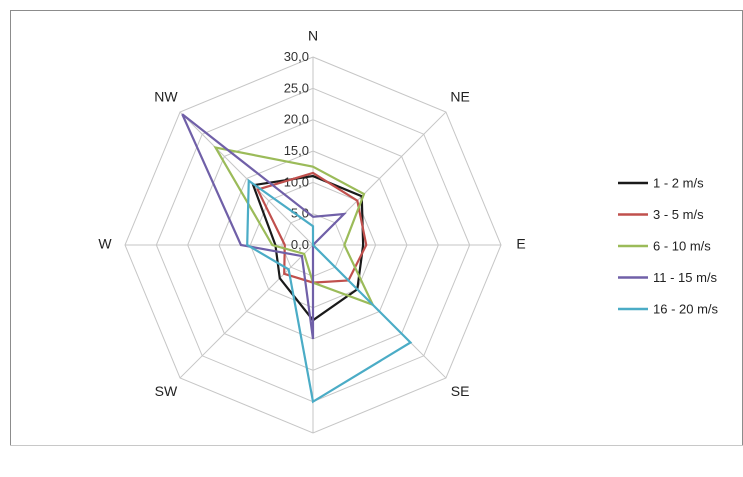 The width and height of the screenshot is (743, 477). Describe the element at coordinates (296, 87) in the screenshot. I see `tick-label: 25,0` at that location.